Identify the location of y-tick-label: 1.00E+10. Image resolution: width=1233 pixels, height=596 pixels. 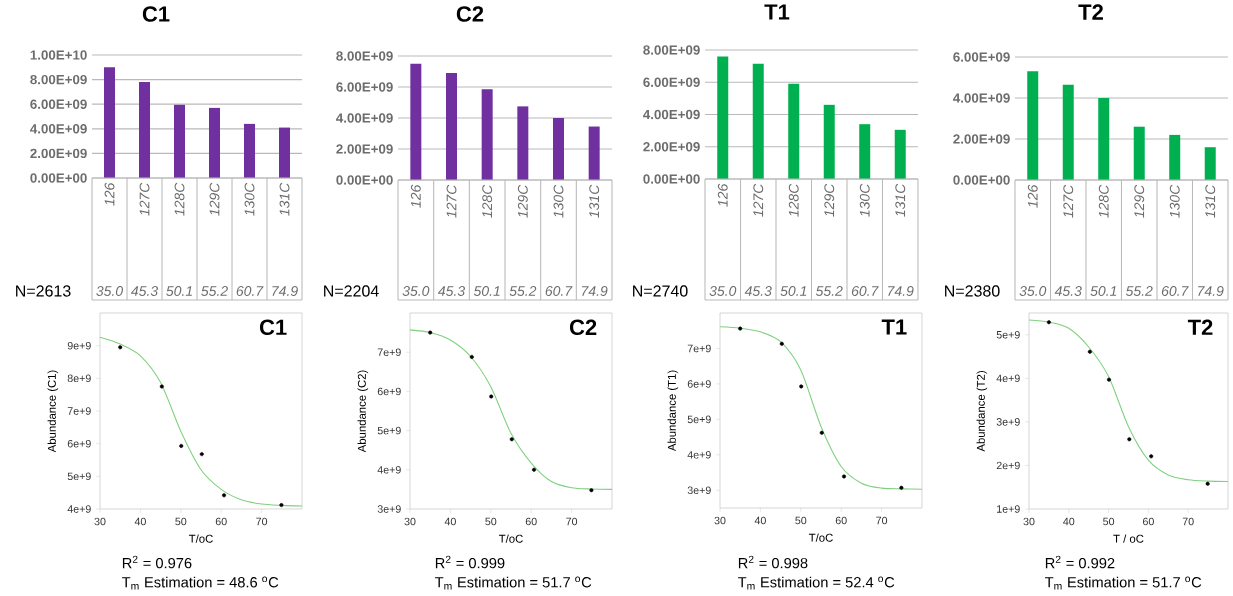
(58, 55).